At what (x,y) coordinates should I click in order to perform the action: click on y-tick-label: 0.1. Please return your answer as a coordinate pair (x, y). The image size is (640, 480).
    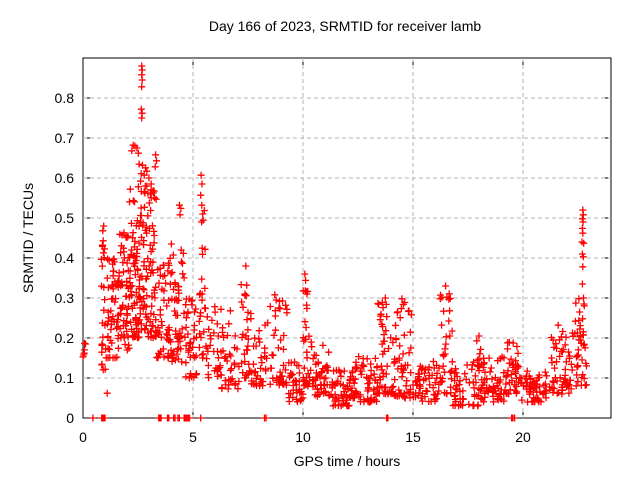
    Looking at the image, I should click on (65, 378).